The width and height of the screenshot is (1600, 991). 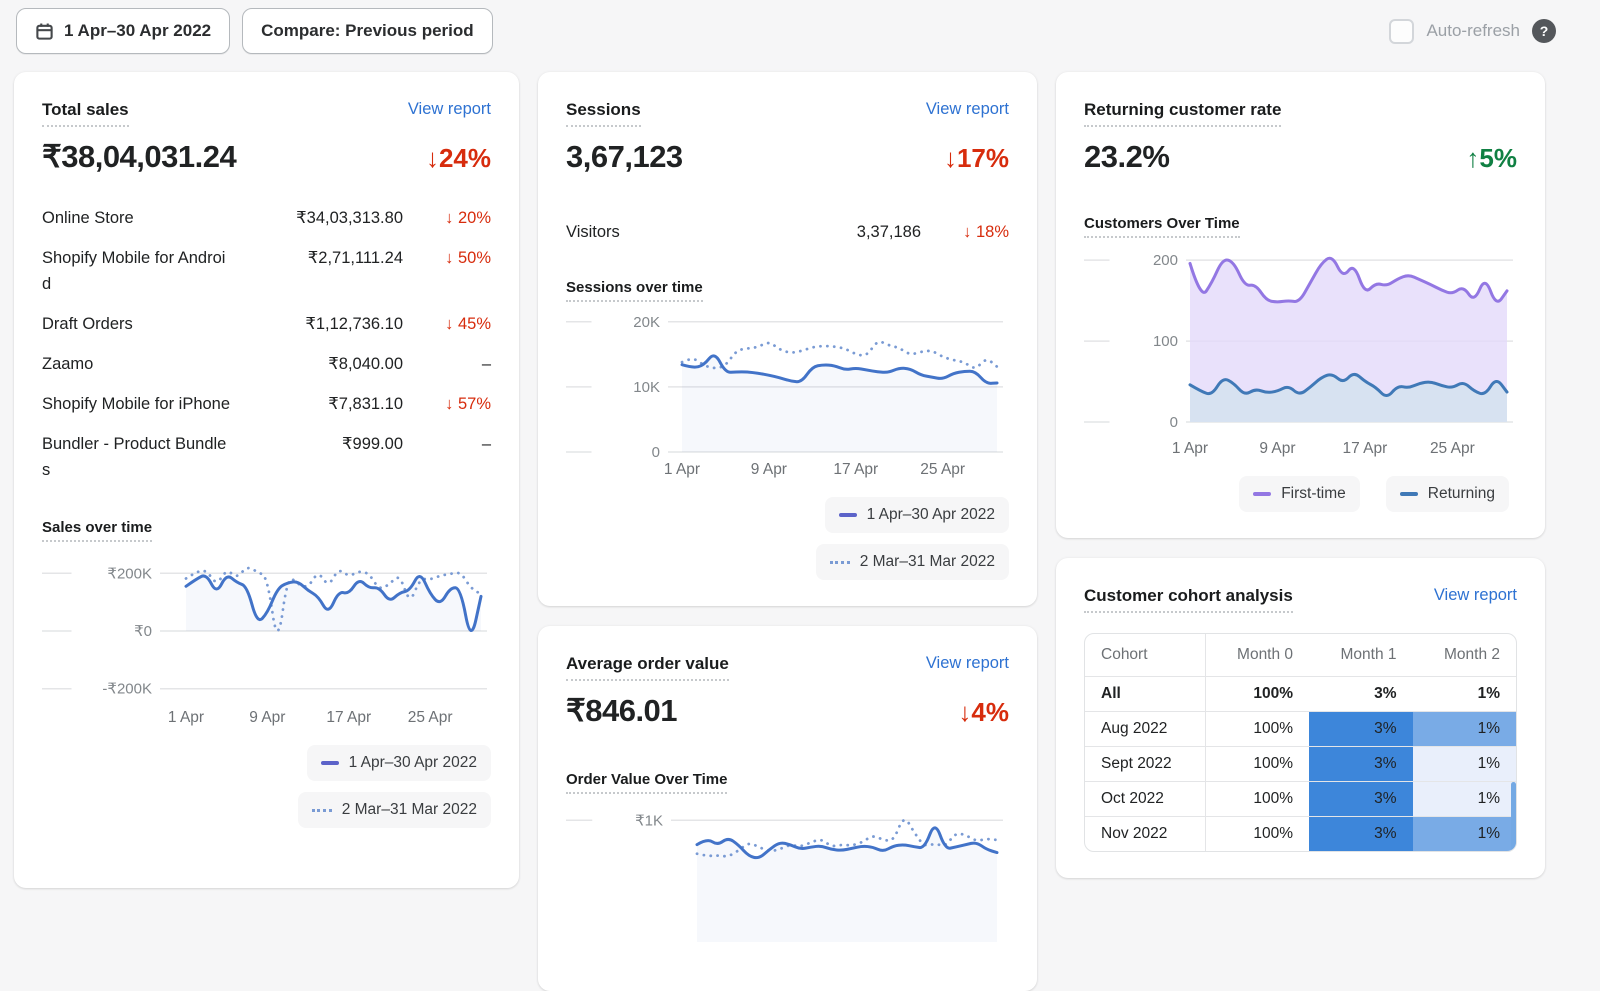 What do you see at coordinates (138, 30) in the screenshot?
I see `date-range-label: 1 Apr–30 Apr 2022` at bounding box center [138, 30].